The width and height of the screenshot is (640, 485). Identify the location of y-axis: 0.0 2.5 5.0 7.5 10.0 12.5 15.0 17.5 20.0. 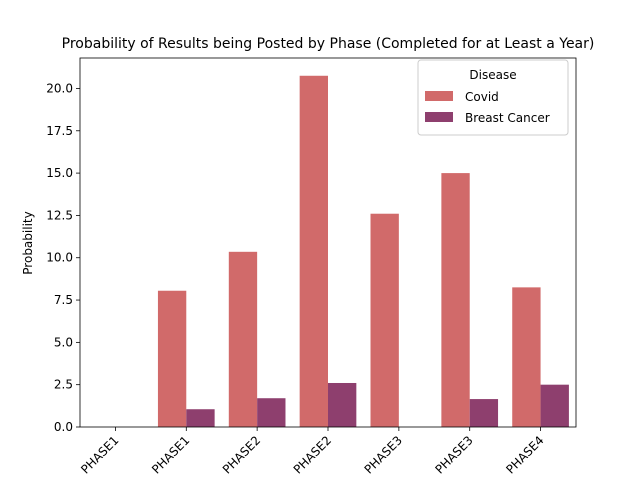
(63, 257).